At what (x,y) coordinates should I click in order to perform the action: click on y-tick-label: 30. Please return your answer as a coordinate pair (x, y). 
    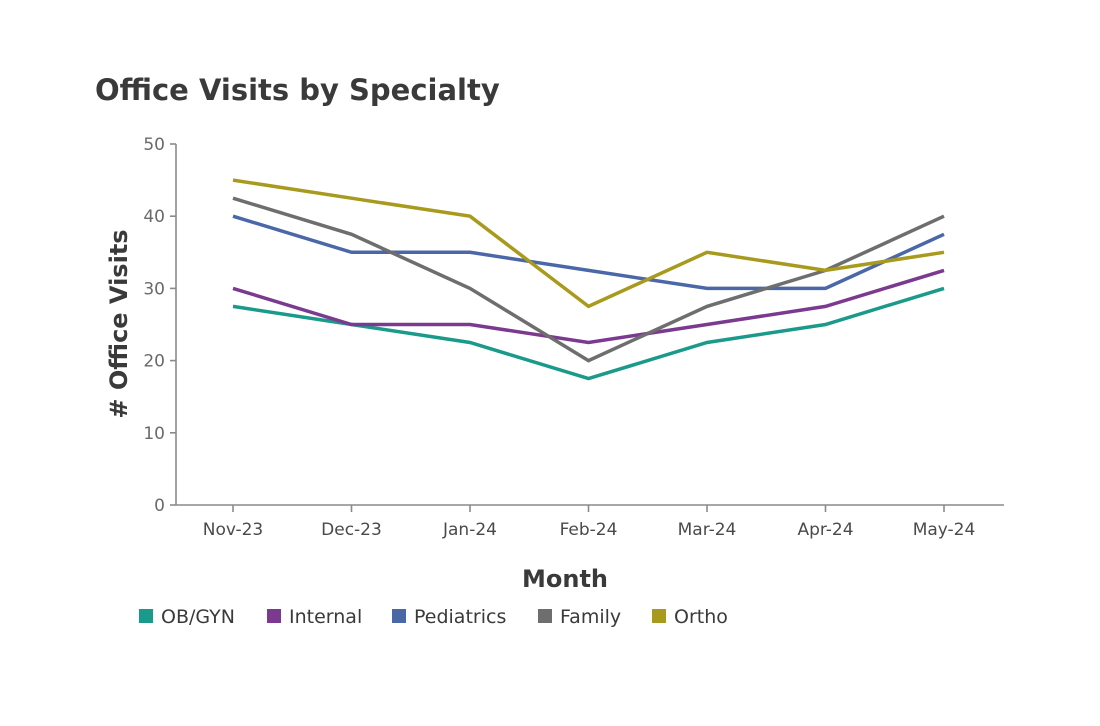
    Looking at the image, I should click on (154, 289).